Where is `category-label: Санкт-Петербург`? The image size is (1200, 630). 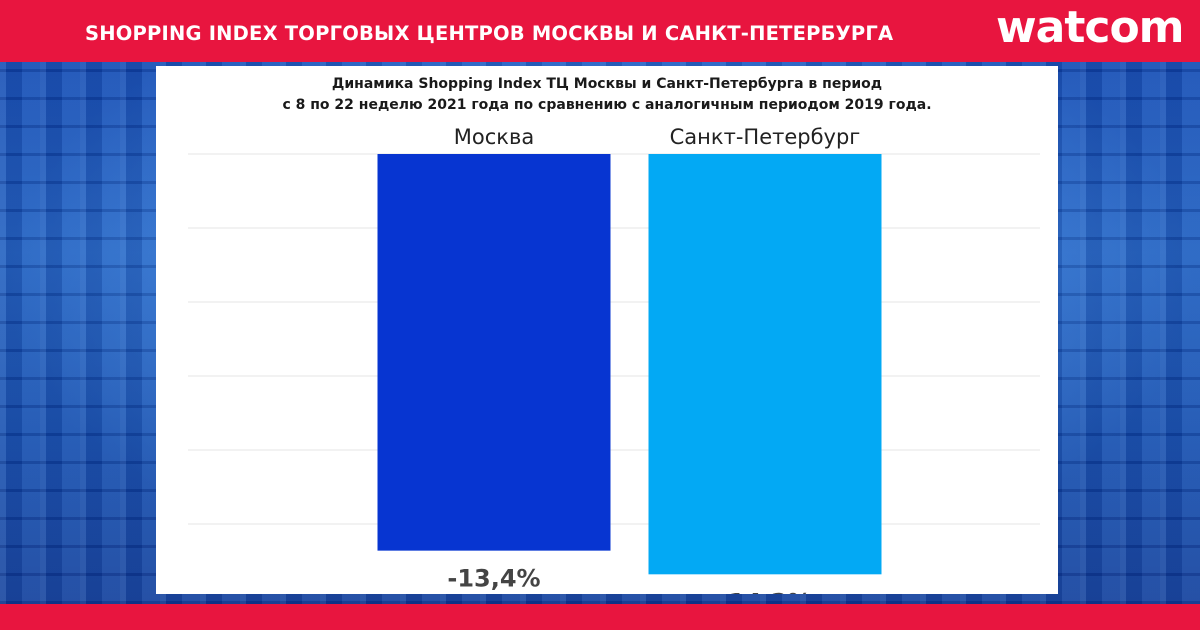 category-label: Санкт-Петербург is located at coordinates (765, 137).